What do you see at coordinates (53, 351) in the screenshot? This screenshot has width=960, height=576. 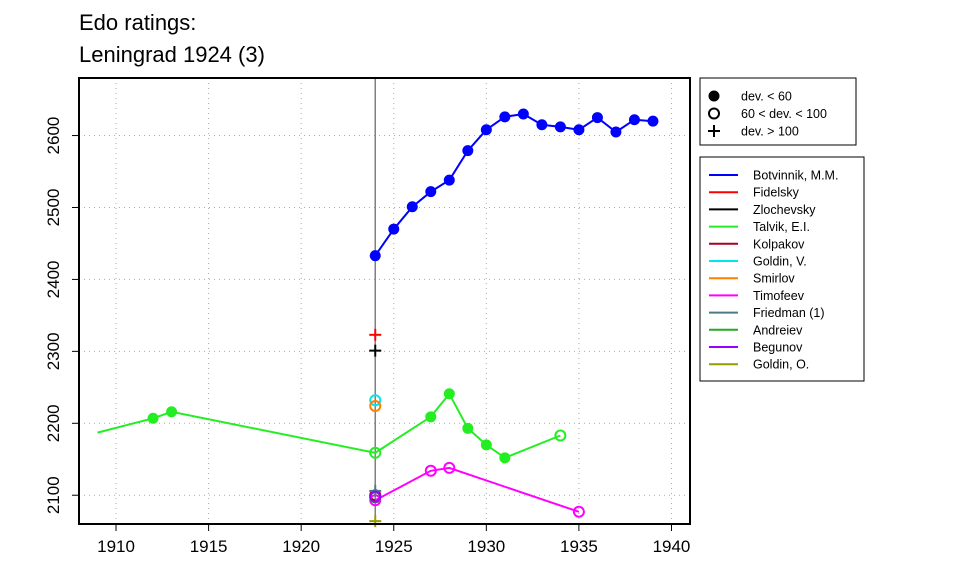 I see `y-tick-label: 2300` at bounding box center [53, 351].